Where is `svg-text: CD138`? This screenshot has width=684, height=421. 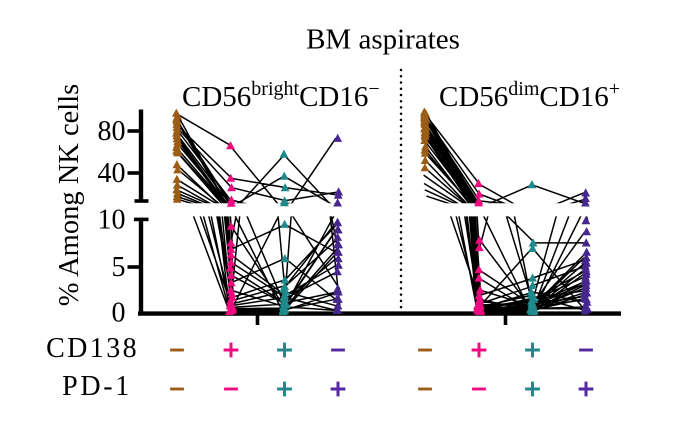
svg-text: CD138 is located at coordinates (92, 348).